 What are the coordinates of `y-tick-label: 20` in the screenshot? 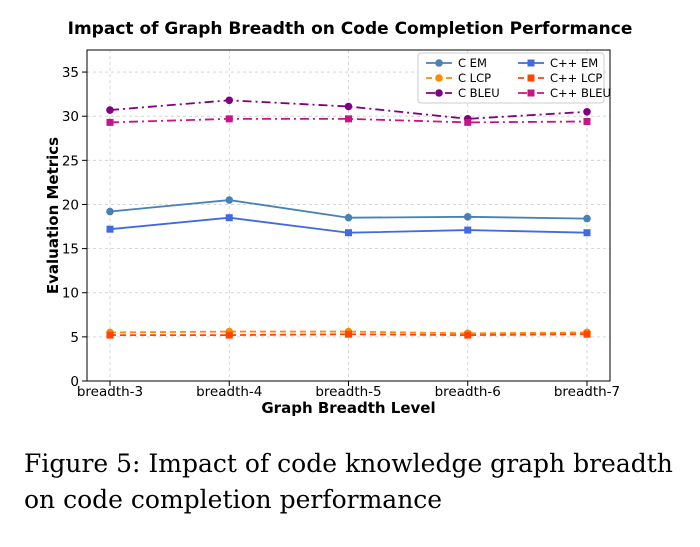 It's located at (70, 205).